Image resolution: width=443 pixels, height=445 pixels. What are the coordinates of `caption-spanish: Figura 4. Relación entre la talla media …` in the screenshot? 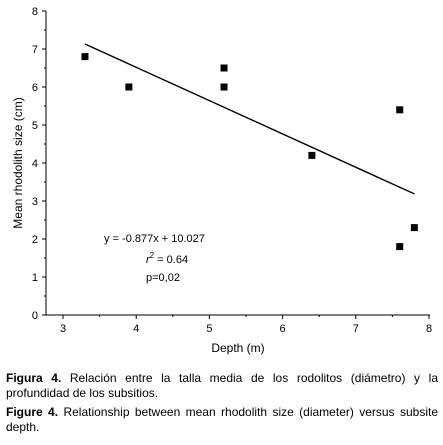 It's located at (222, 385).